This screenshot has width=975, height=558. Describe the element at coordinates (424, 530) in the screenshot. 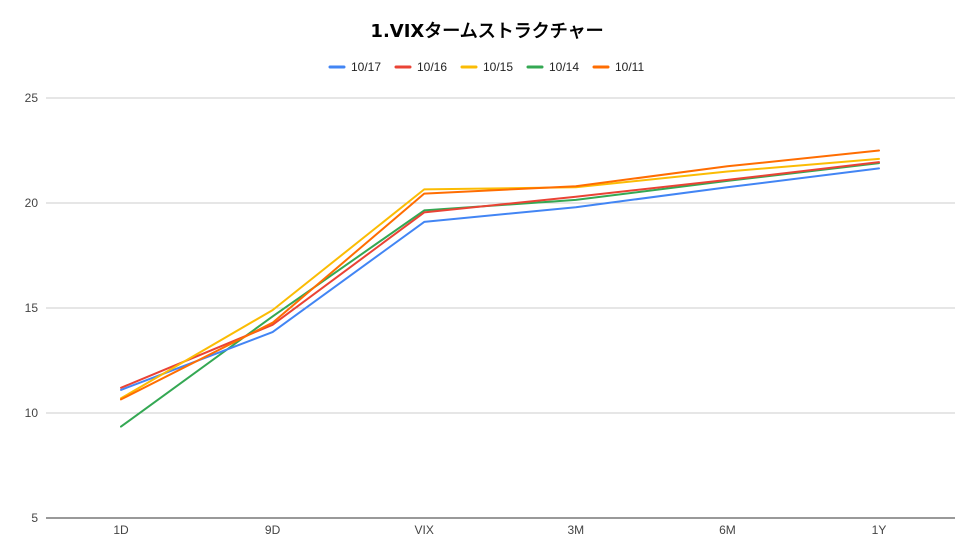

I see `x-tick-label: VIX` at that location.